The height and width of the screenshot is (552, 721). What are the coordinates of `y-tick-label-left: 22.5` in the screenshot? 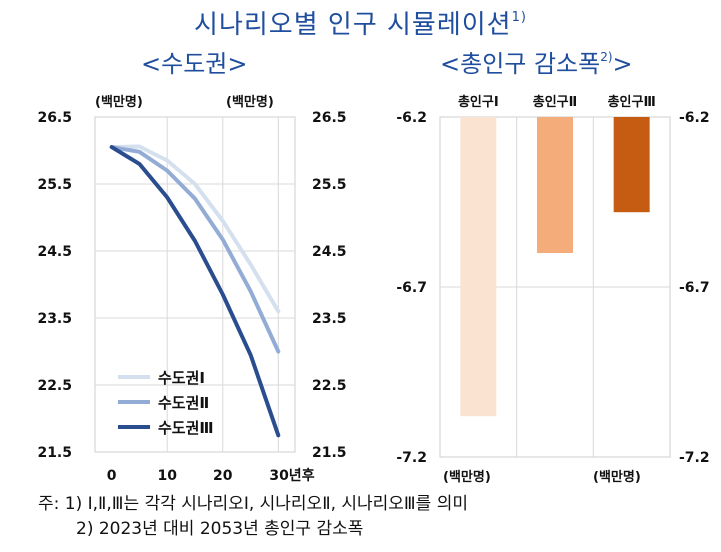 It's located at (54, 386).